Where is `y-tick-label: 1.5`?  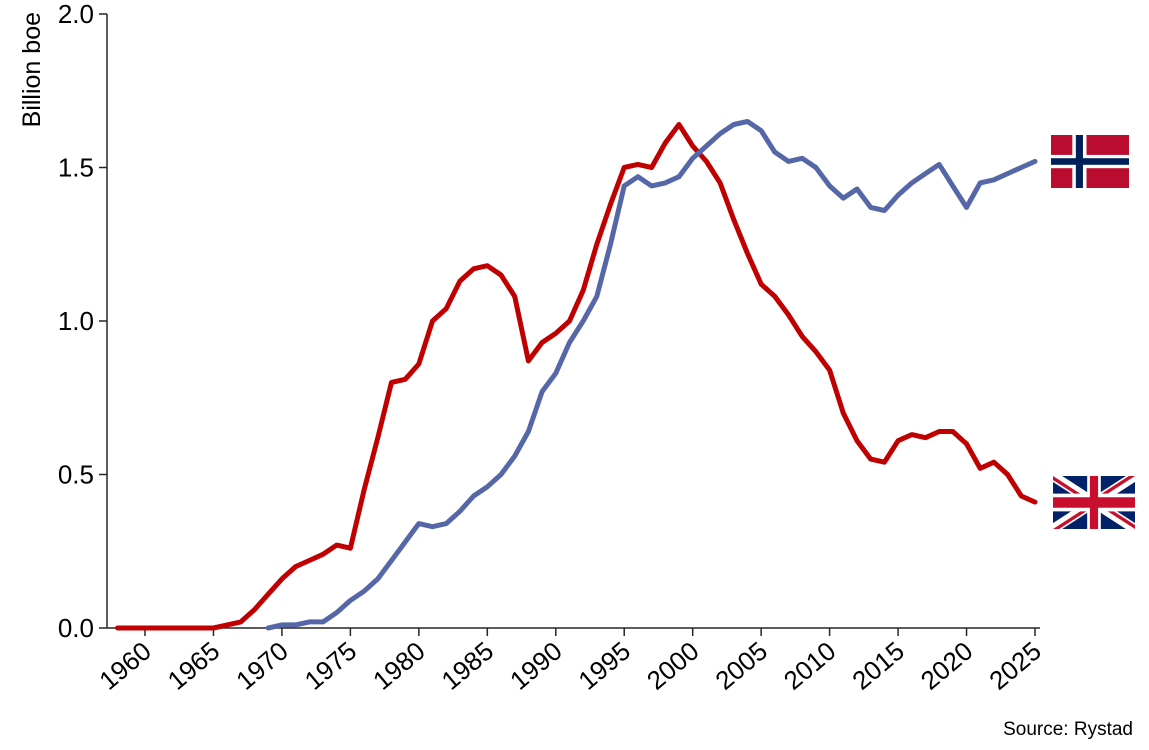 y-tick-label: 1.5 is located at coordinates (76, 168).